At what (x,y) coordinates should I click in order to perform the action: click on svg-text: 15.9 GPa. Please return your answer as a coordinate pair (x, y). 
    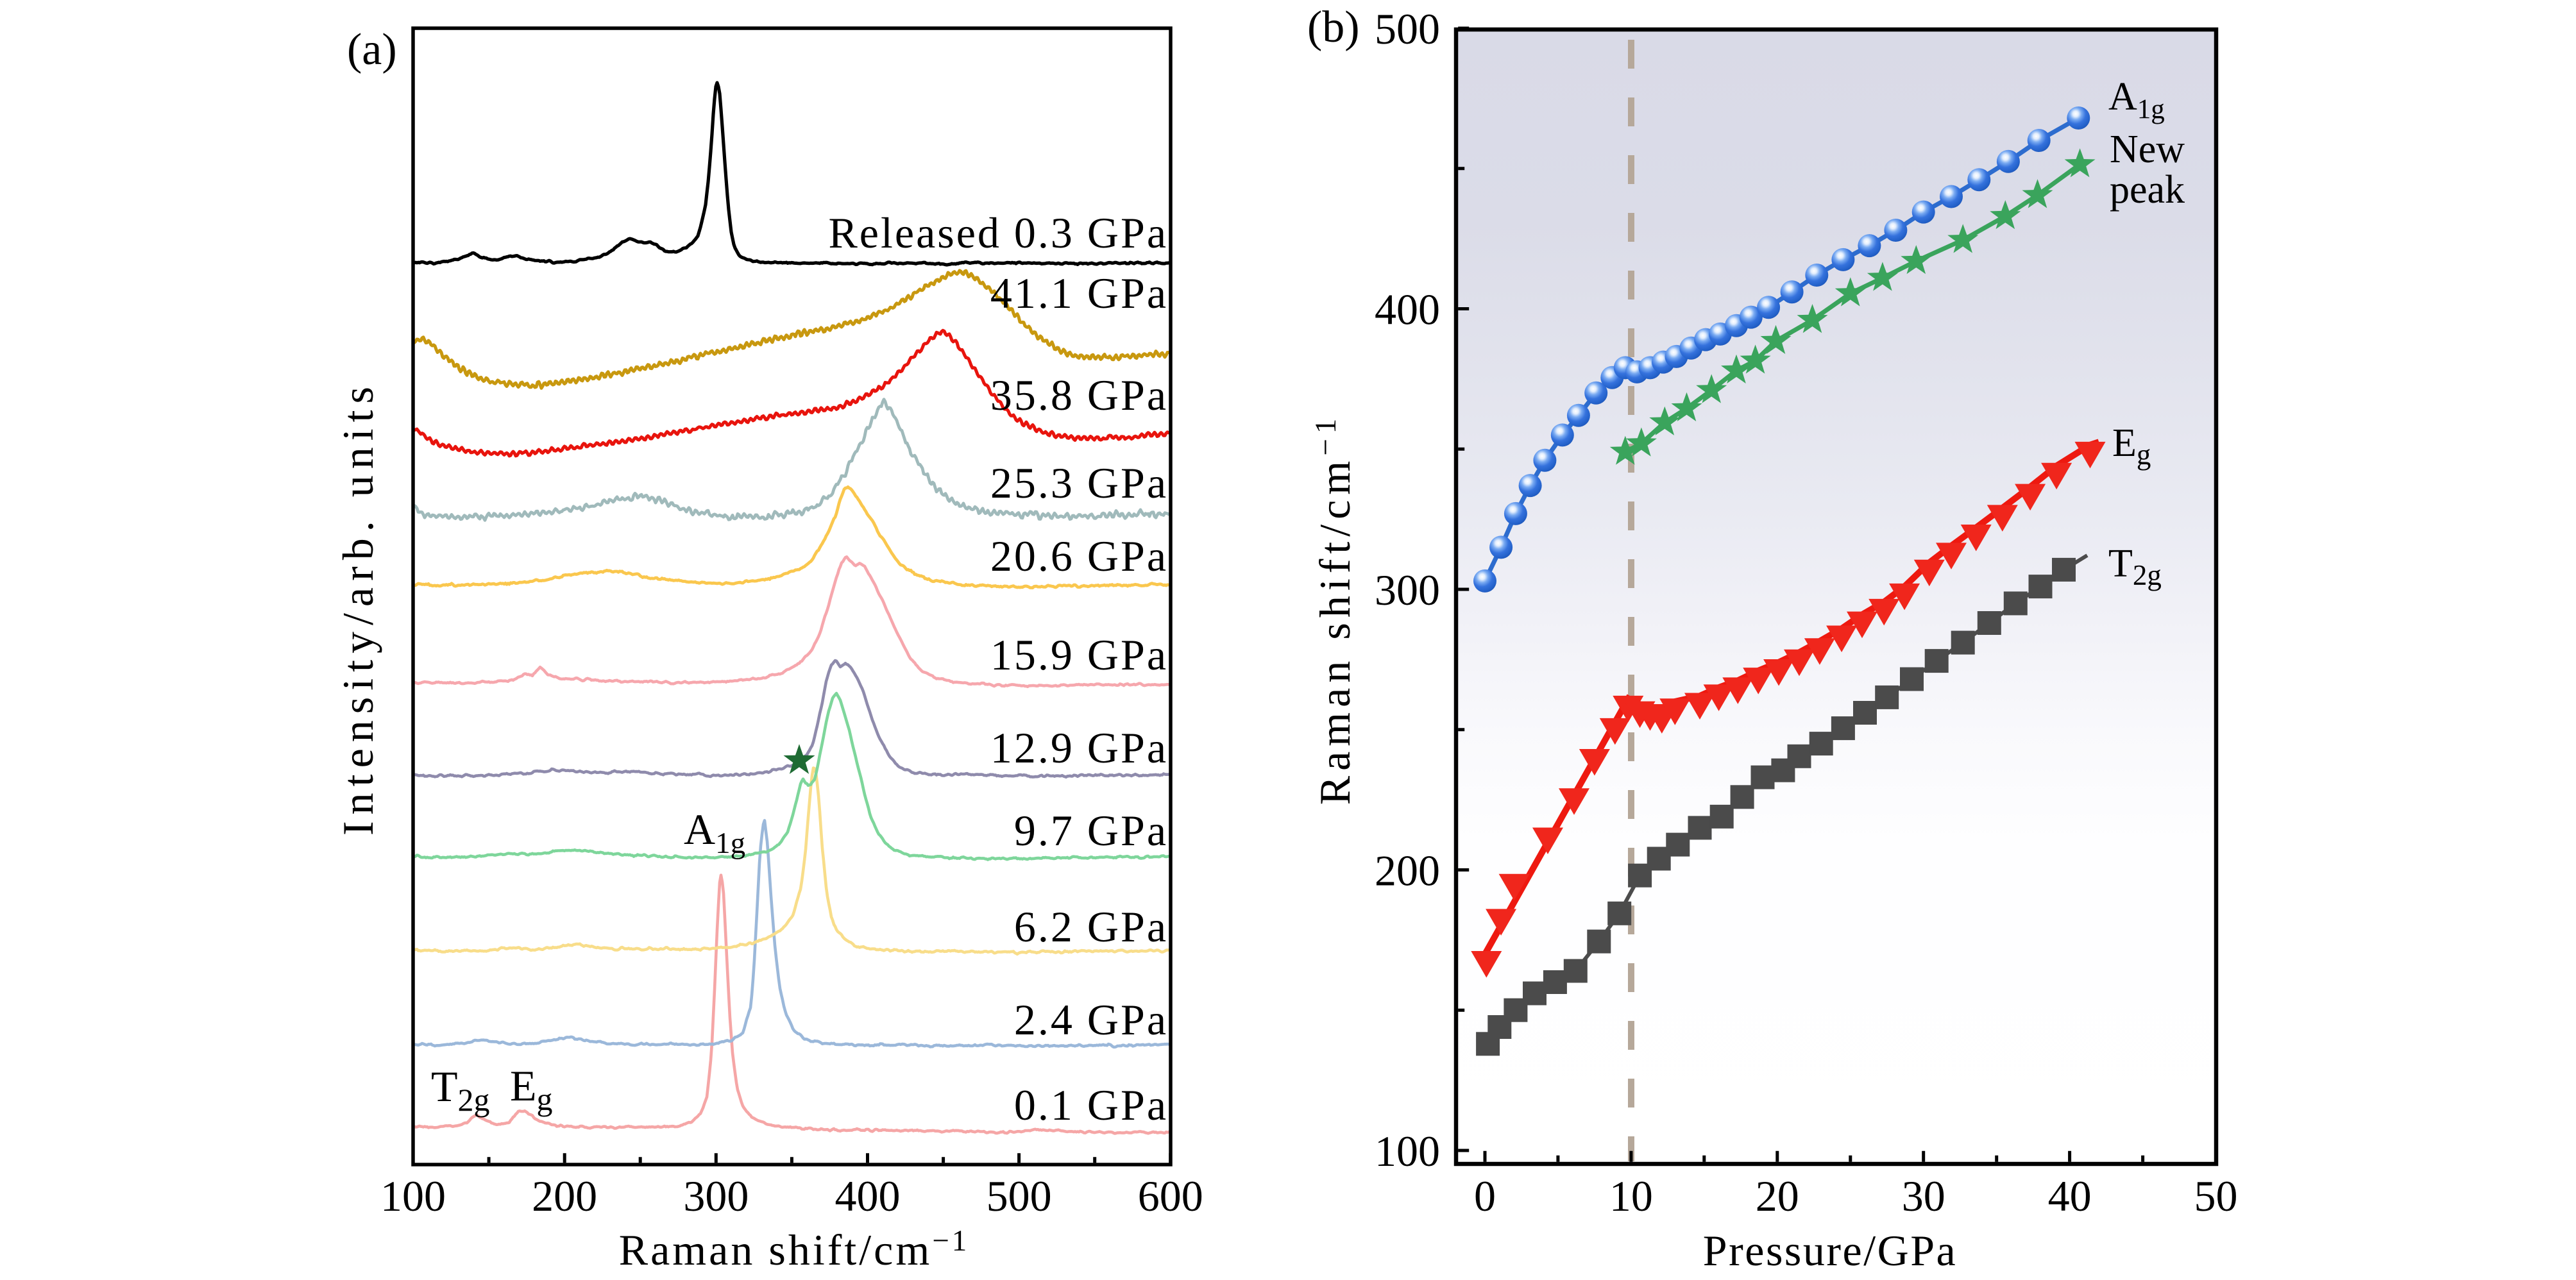
    Looking at the image, I should click on (1079, 654).